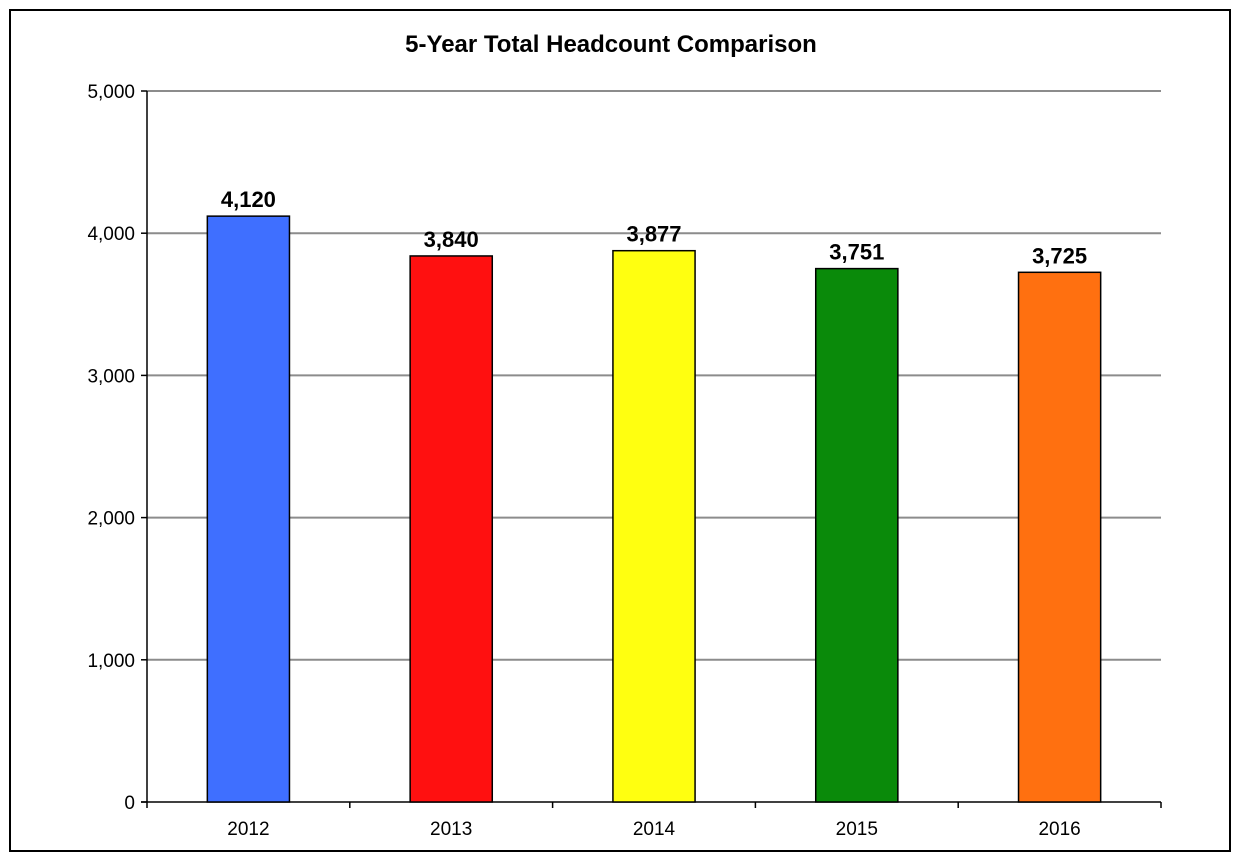 The image size is (1243, 863). Describe the element at coordinates (451, 529) in the screenshot. I see `bar-2013` at that location.